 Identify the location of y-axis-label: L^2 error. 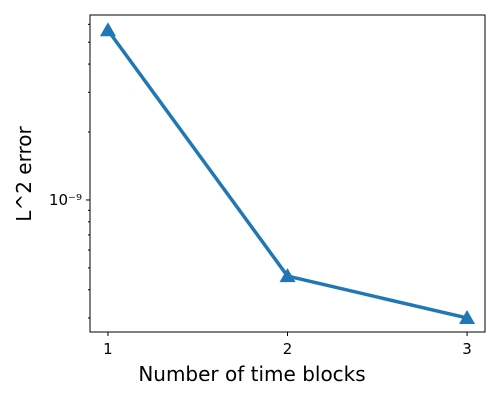
(24, 174).